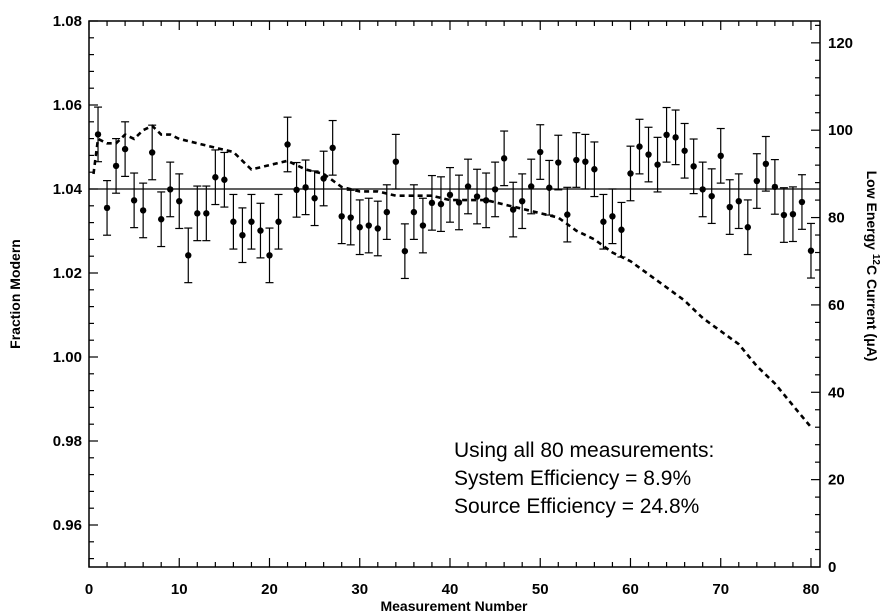 The height and width of the screenshot is (613, 884). What do you see at coordinates (67, 105) in the screenshot?
I see `y-tick-label: 1.06` at bounding box center [67, 105].